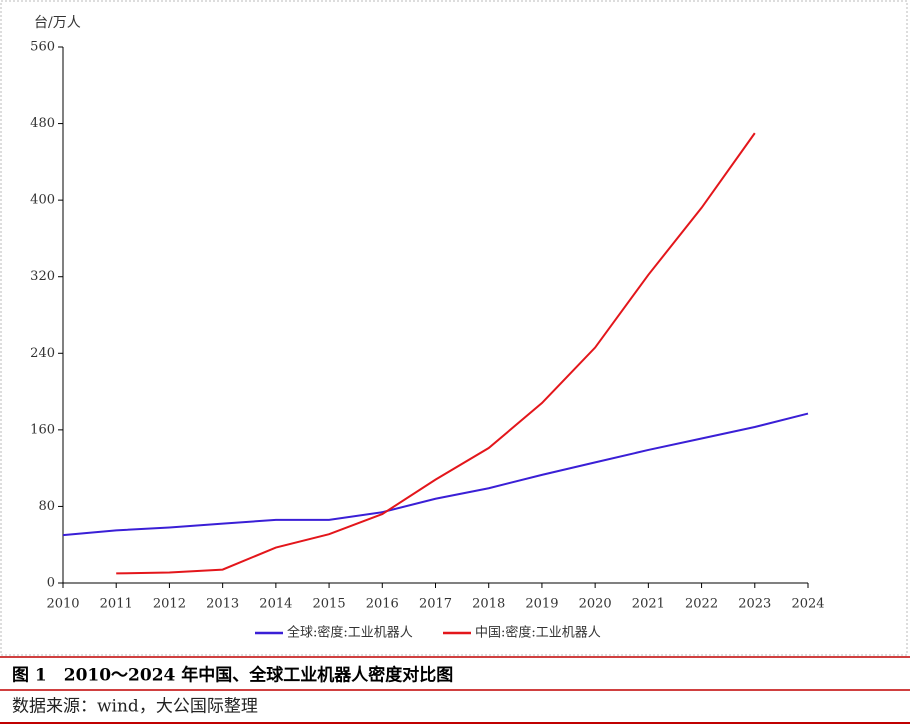 The image size is (910, 728). Describe the element at coordinates (595, 604) in the screenshot. I see `x-tick-label: 2020` at that location.